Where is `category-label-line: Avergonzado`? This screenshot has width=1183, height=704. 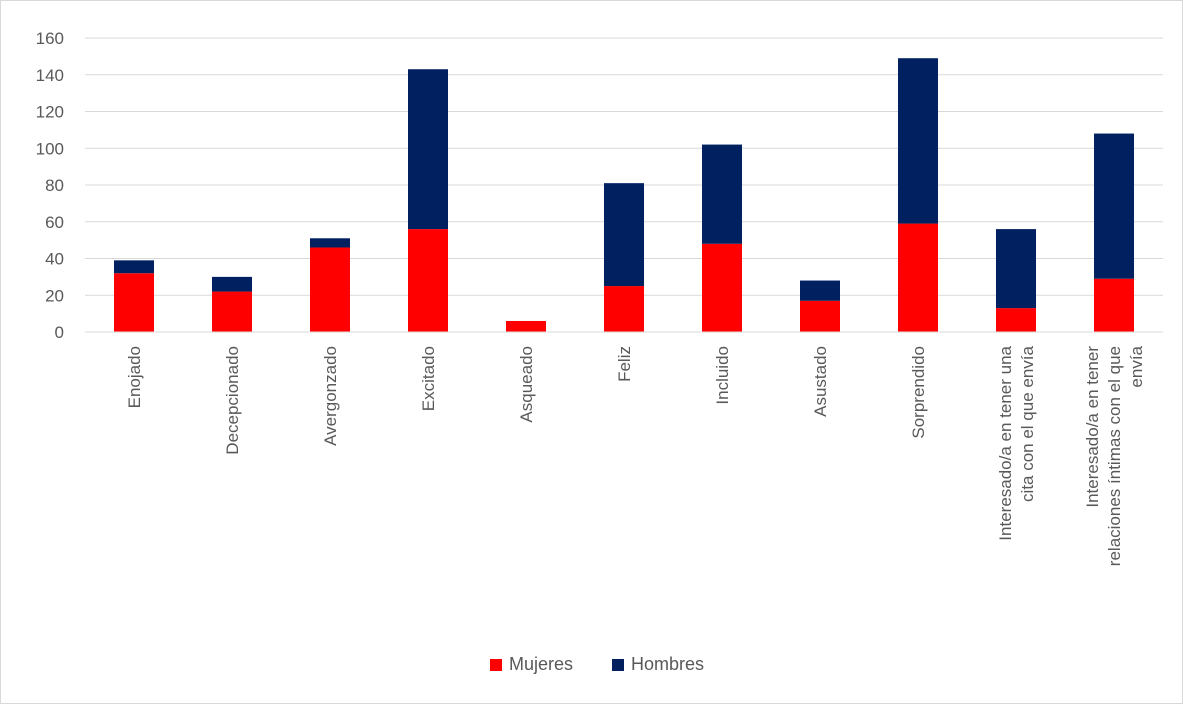
category-label-line: Avergonzado is located at coordinates (330, 396).